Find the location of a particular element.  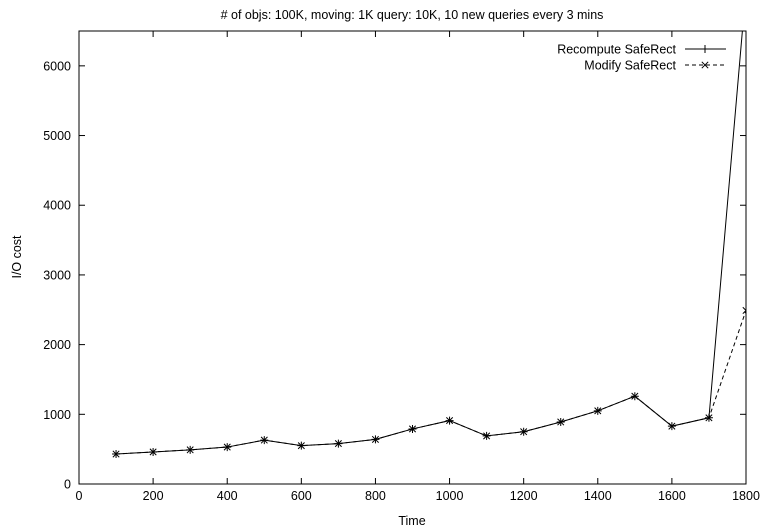

x-tick-label: 0 is located at coordinates (79, 496).